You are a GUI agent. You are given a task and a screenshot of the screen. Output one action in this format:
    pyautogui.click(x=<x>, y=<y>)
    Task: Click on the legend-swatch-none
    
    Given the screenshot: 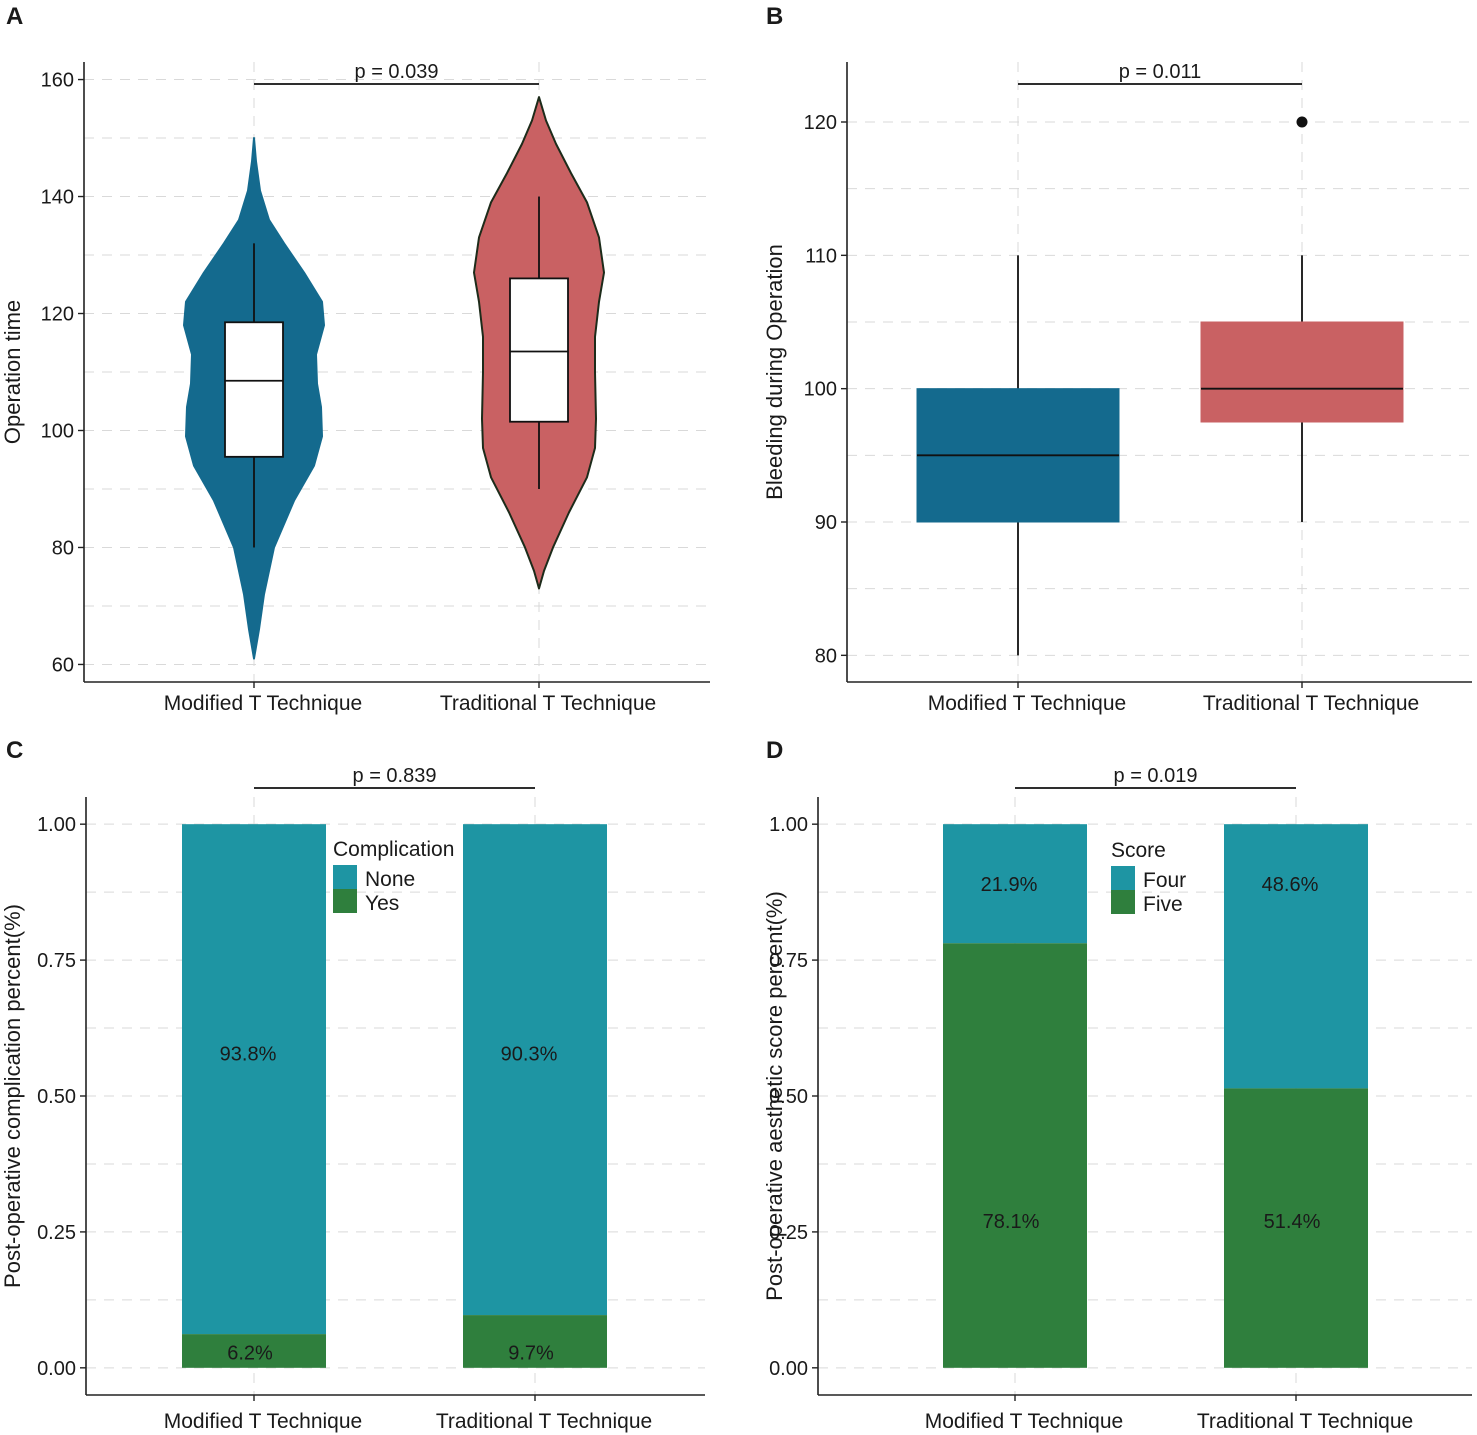 What is the action you would take?
    pyautogui.click(x=345, y=877)
    